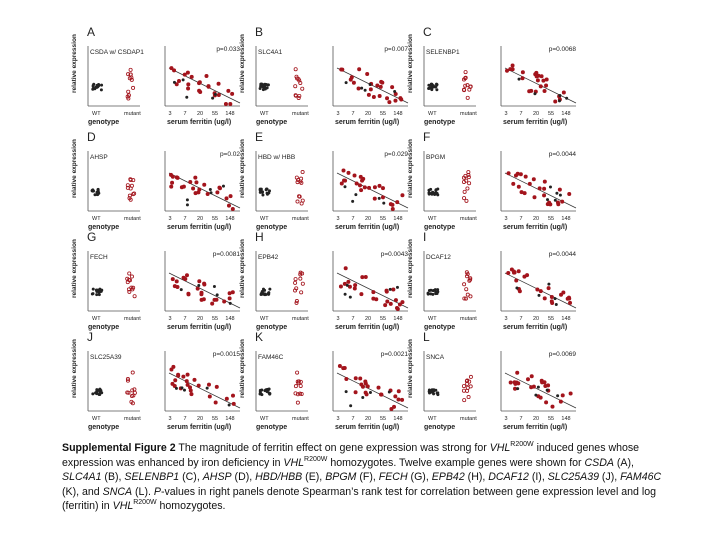 The height and width of the screenshot is (540, 720). What do you see at coordinates (410, 268) in the screenshot?
I see `y-axis-label: relative expression` at bounding box center [410, 268].